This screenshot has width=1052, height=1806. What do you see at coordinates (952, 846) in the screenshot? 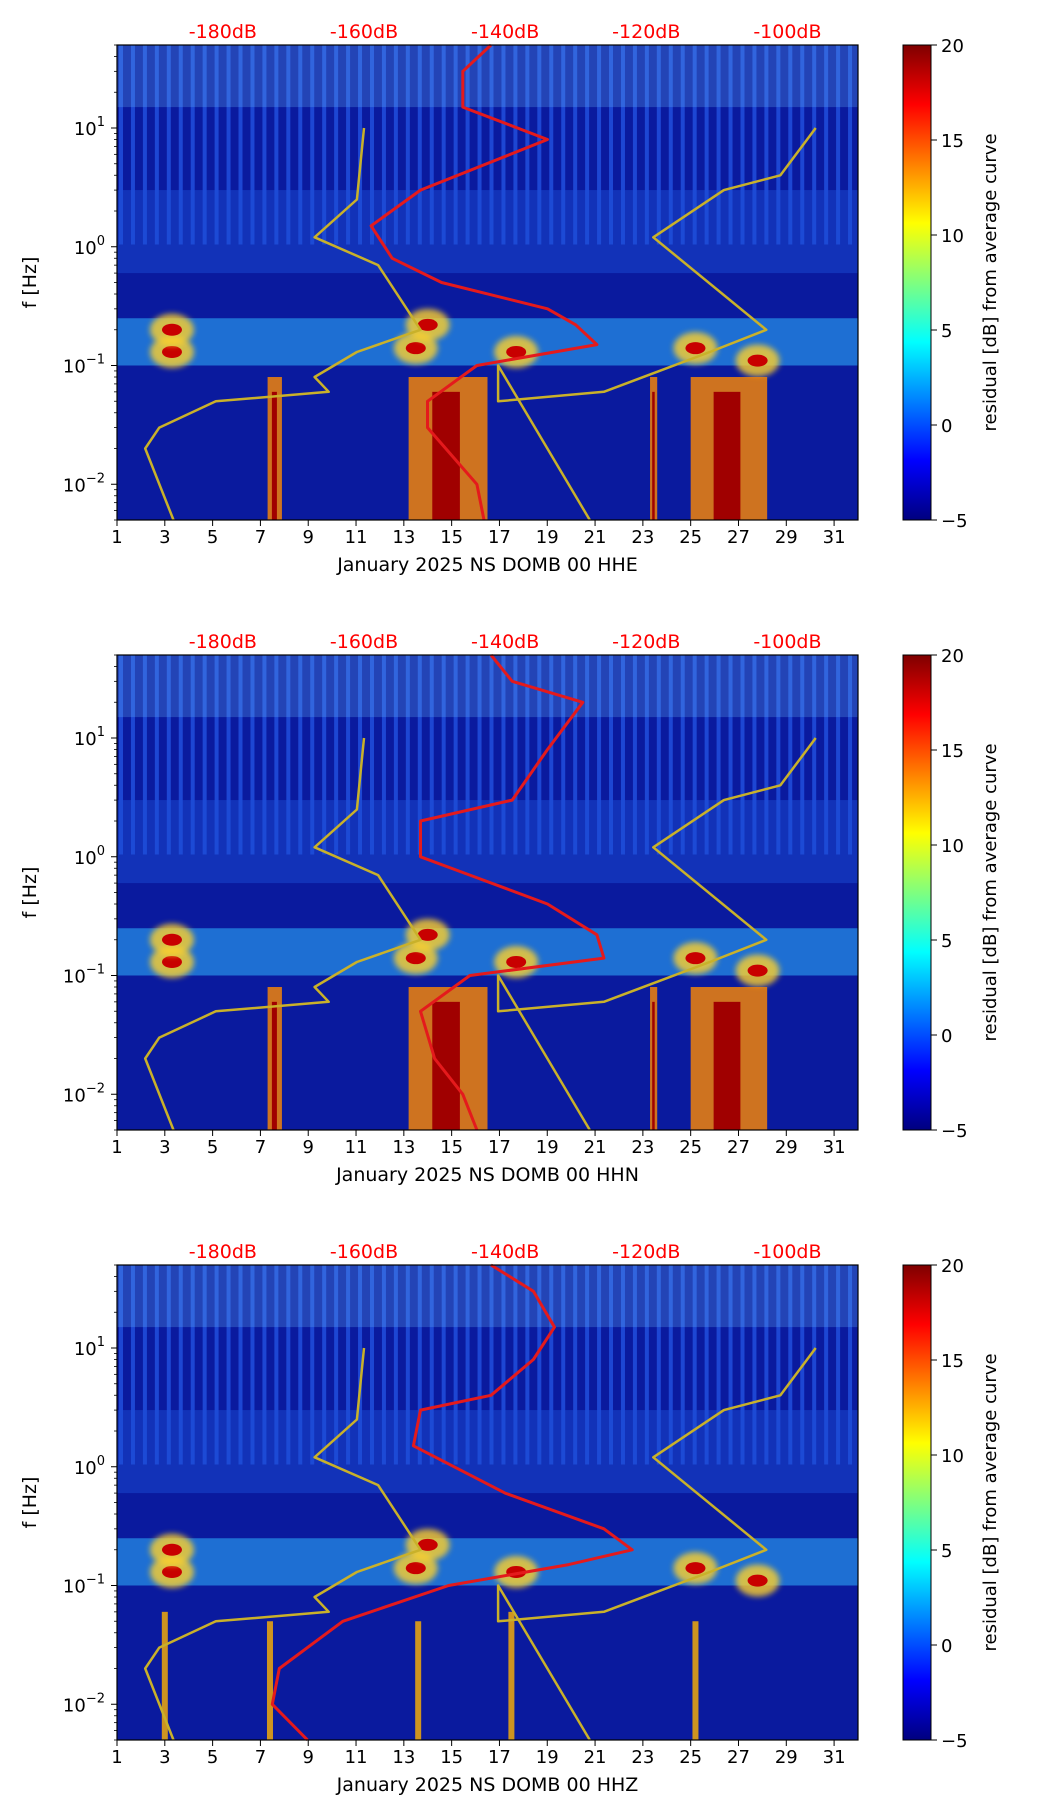
I see `colorbar-tick-label: 10` at bounding box center [952, 846].